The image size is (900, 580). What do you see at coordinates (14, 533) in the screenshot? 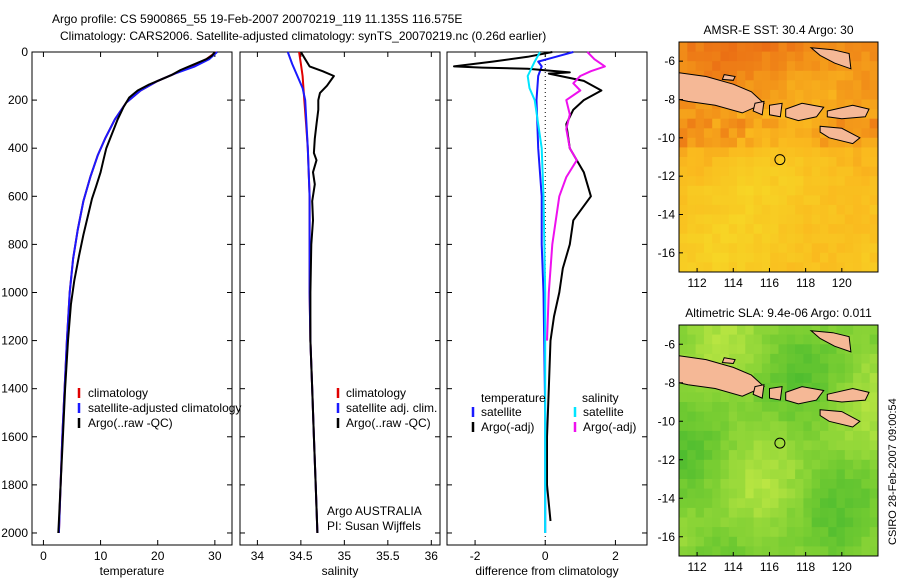
I see `y-tick-label: 2000` at bounding box center [14, 533].